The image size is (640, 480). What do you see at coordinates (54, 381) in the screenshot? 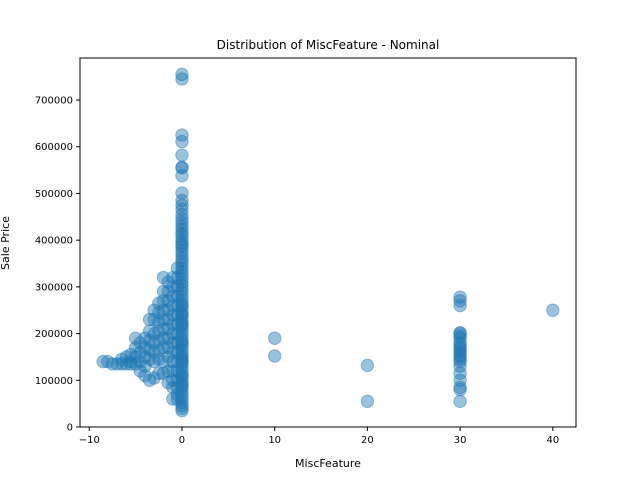
I see `y-tick-label: 100000` at bounding box center [54, 381].